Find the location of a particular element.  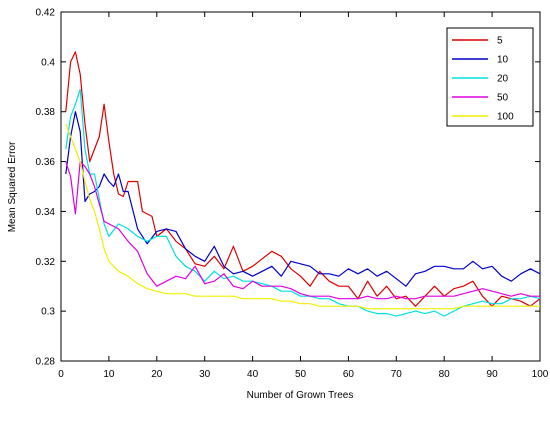

y-axis-title: Mean Squared Error is located at coordinates (12, 186).